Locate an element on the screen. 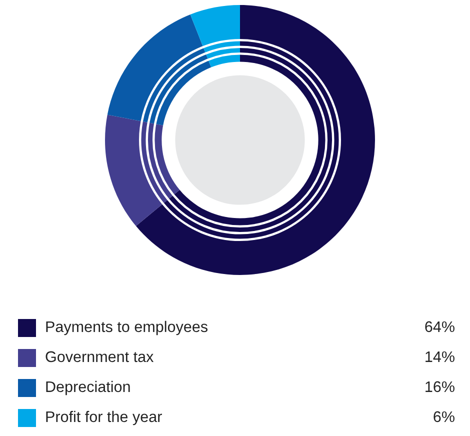 Image resolution: width=470 pixels, height=436 pixels. data-label: 6% is located at coordinates (444, 416).